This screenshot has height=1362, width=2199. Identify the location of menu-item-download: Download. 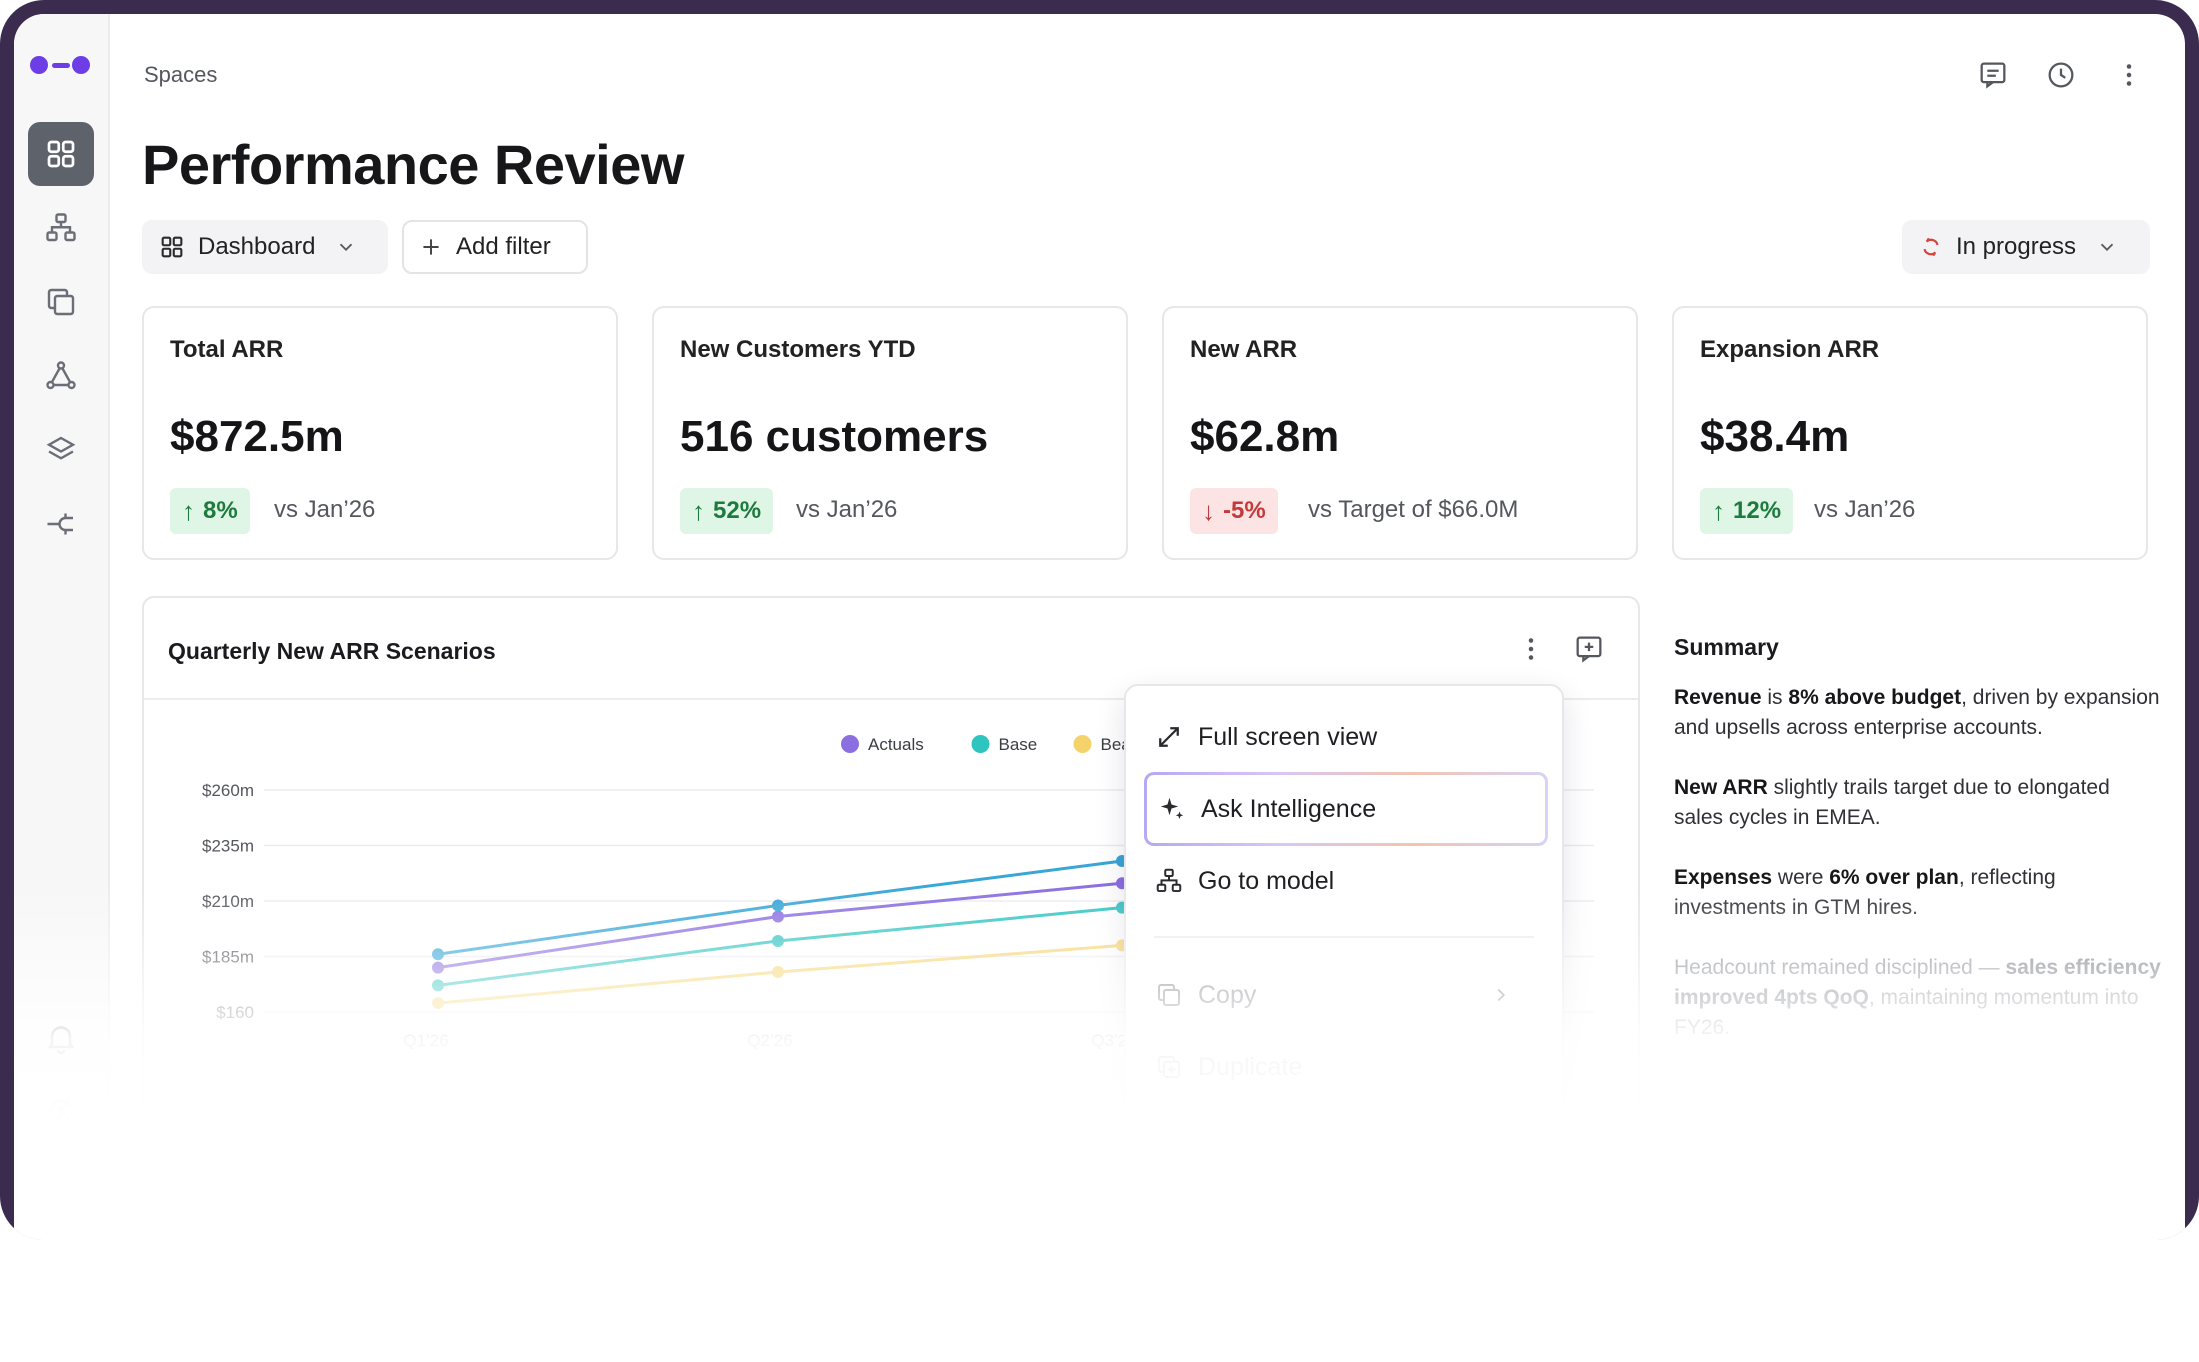
(1346, 1139).